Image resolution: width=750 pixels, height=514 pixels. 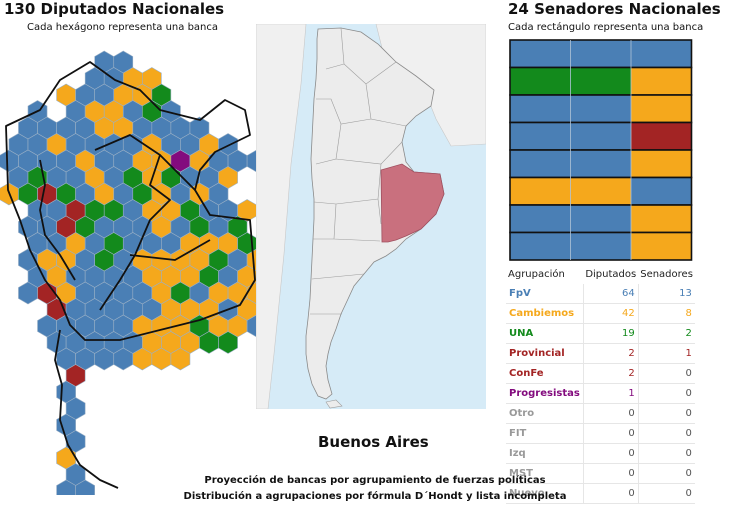 What do you see at coordinates (611, 294) in the screenshot?
I see `diputados-value: 64` at bounding box center [611, 294].